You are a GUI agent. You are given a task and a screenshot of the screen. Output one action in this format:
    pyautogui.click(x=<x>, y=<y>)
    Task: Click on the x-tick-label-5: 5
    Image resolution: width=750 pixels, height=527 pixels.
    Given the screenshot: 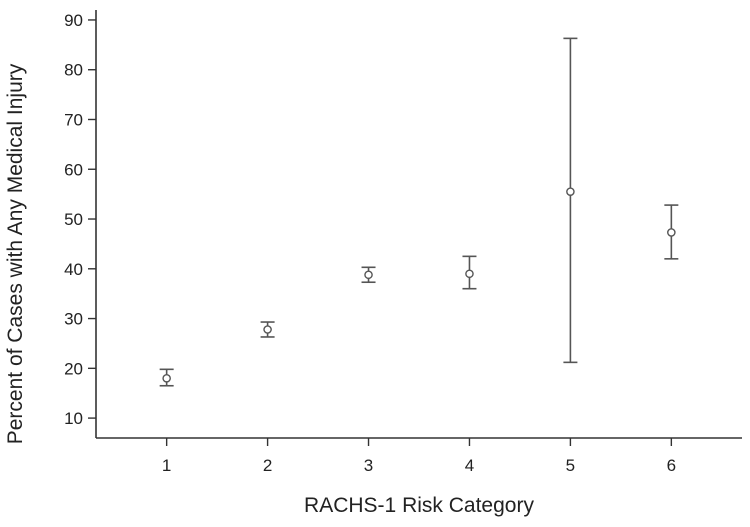 What is the action you would take?
    pyautogui.click(x=570, y=465)
    